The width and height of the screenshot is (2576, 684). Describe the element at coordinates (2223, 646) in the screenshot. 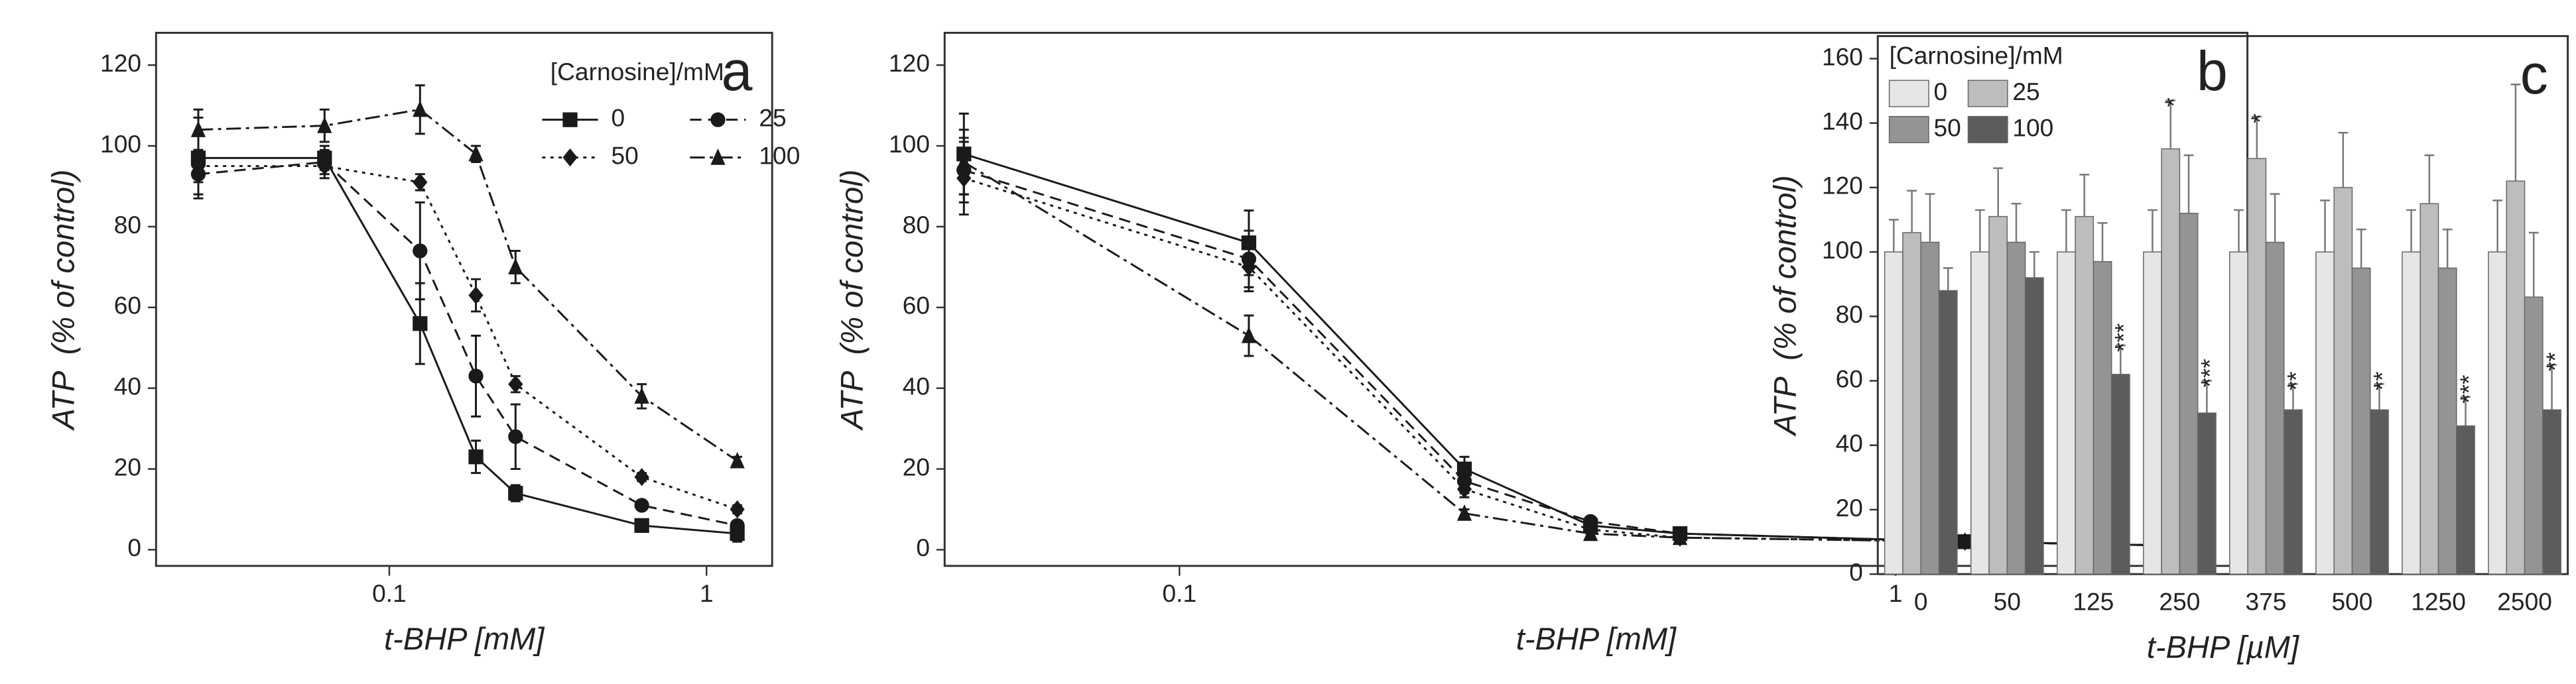

I see `x-axis-label: t-BHP [µM]` at that location.